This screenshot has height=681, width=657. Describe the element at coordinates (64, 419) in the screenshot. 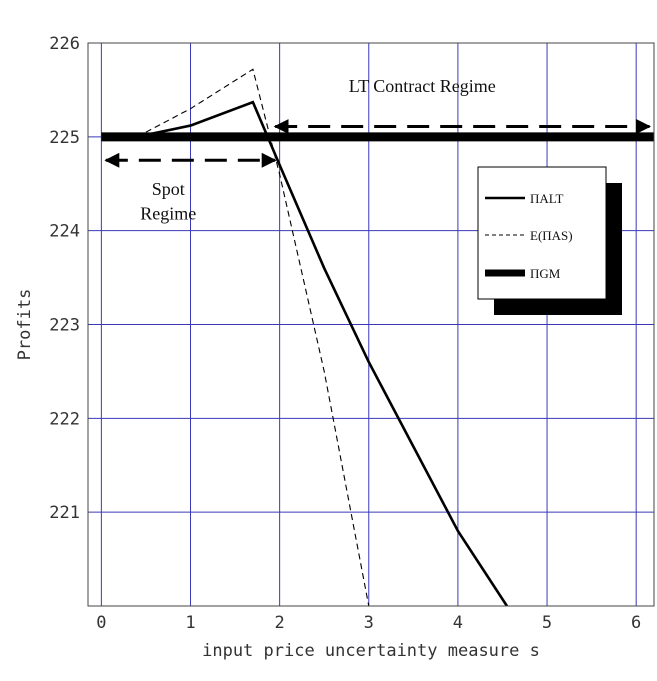

I see `y-tick-label: 222` at that location.